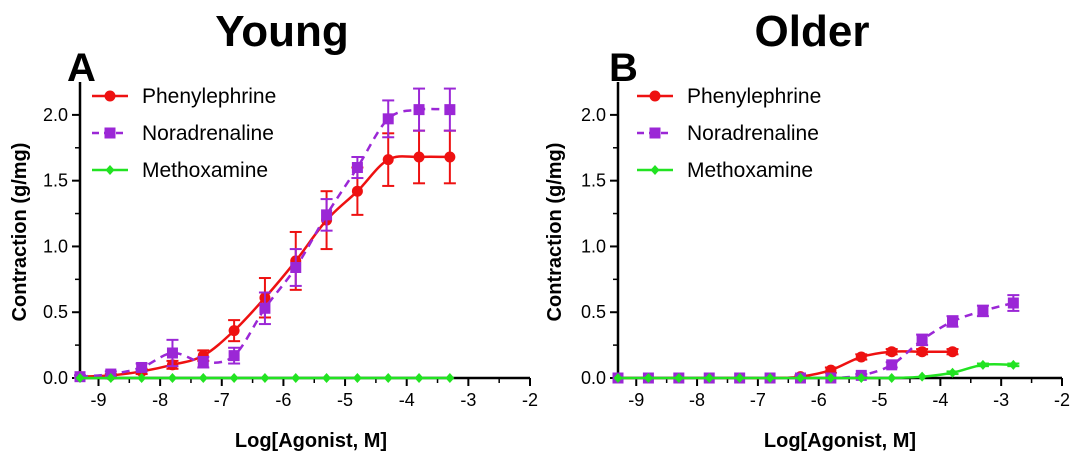 This screenshot has width=1080, height=466. I want to click on panel-b-letter: B, so click(623, 68).